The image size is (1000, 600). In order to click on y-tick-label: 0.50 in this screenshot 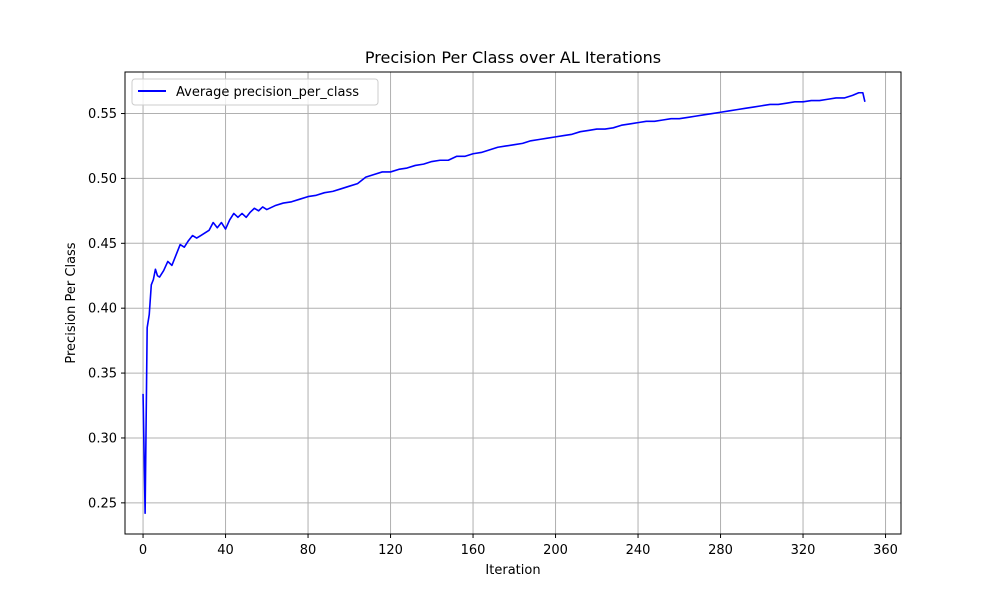, I will do `click(102, 179)`.